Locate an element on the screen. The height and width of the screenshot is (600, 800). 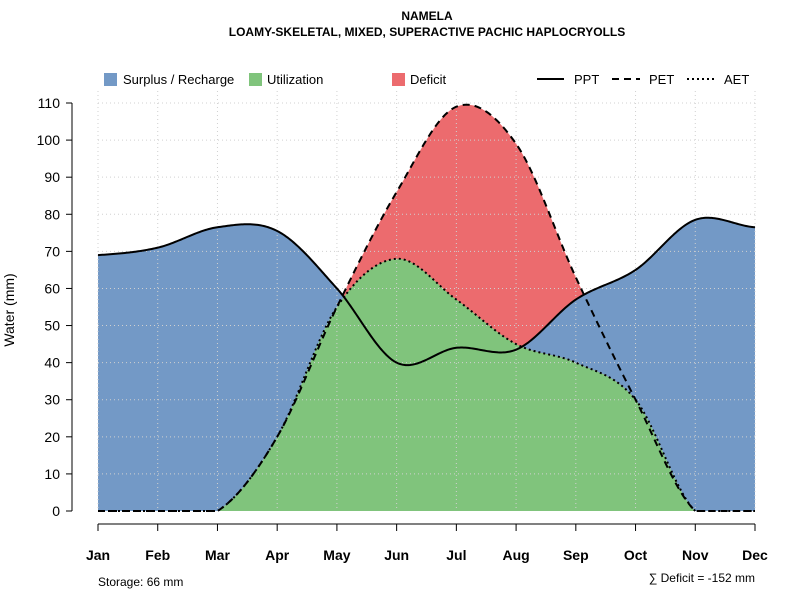
legend-label-deficit: Deficit is located at coordinates (428, 79).